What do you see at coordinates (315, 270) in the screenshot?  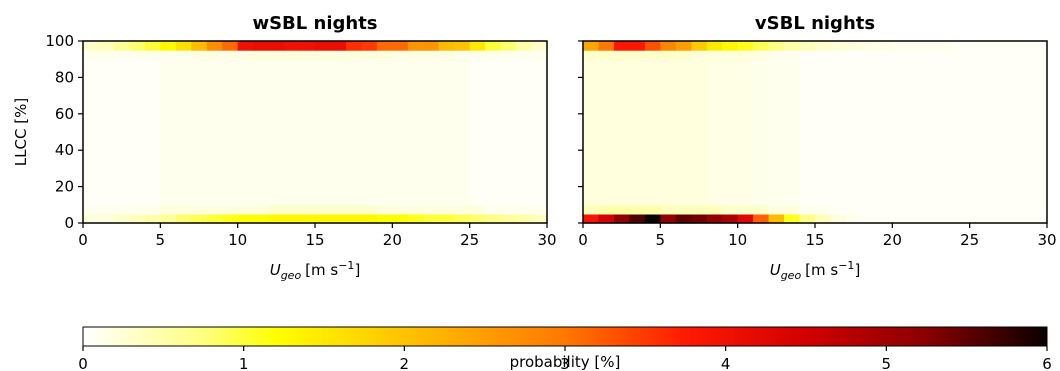 I see `x-axis-label-wsbl: Ugeo [m s−1]` at bounding box center [315, 270].